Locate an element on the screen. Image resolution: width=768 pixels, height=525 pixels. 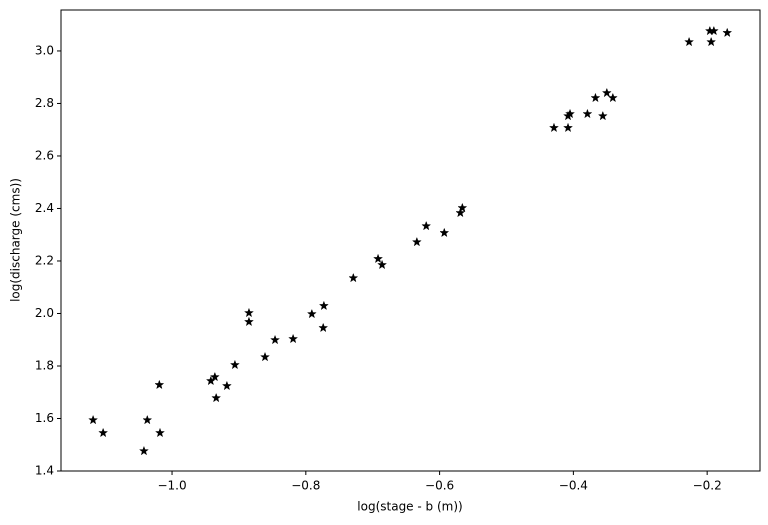
x-tick-label: −1.0 is located at coordinates (171, 486).